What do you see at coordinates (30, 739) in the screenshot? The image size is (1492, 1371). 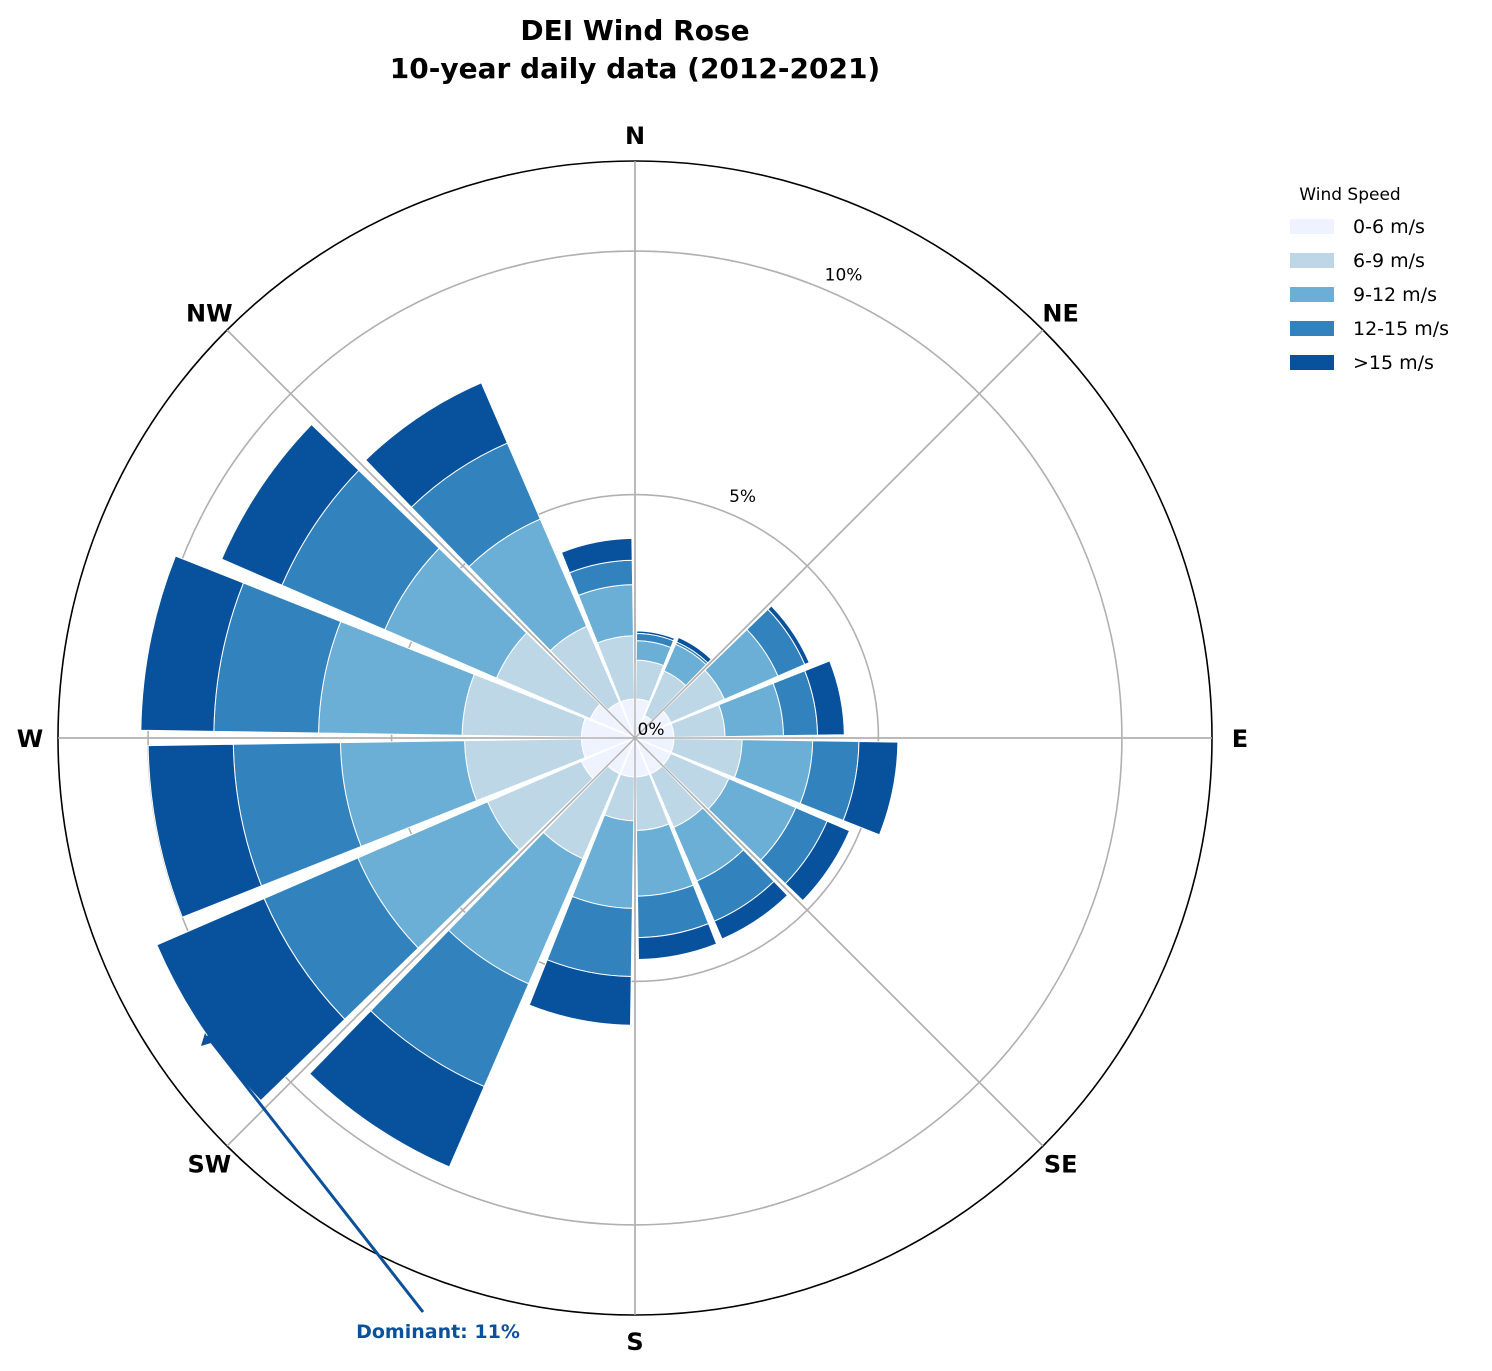 I see `direction-label-w: W` at bounding box center [30, 739].